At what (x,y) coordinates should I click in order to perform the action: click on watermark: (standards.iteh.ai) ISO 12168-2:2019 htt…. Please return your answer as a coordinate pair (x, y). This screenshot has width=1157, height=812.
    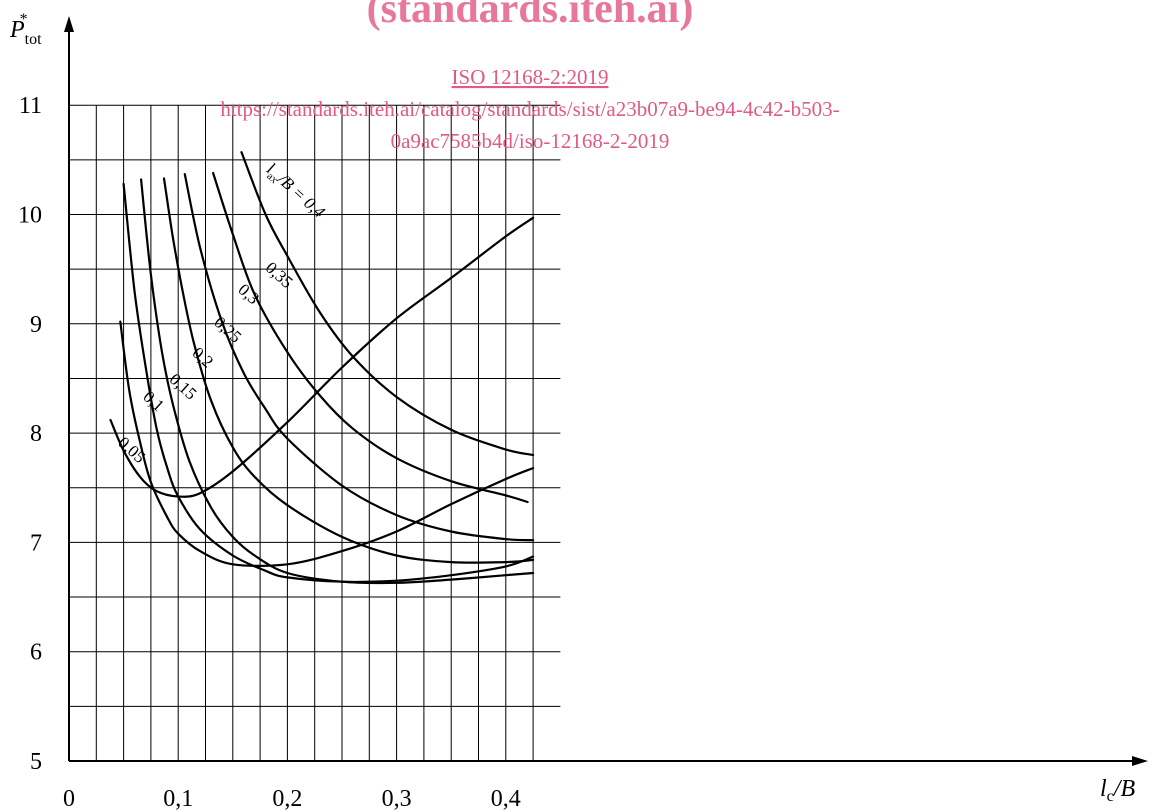
    Looking at the image, I should click on (529, 76).